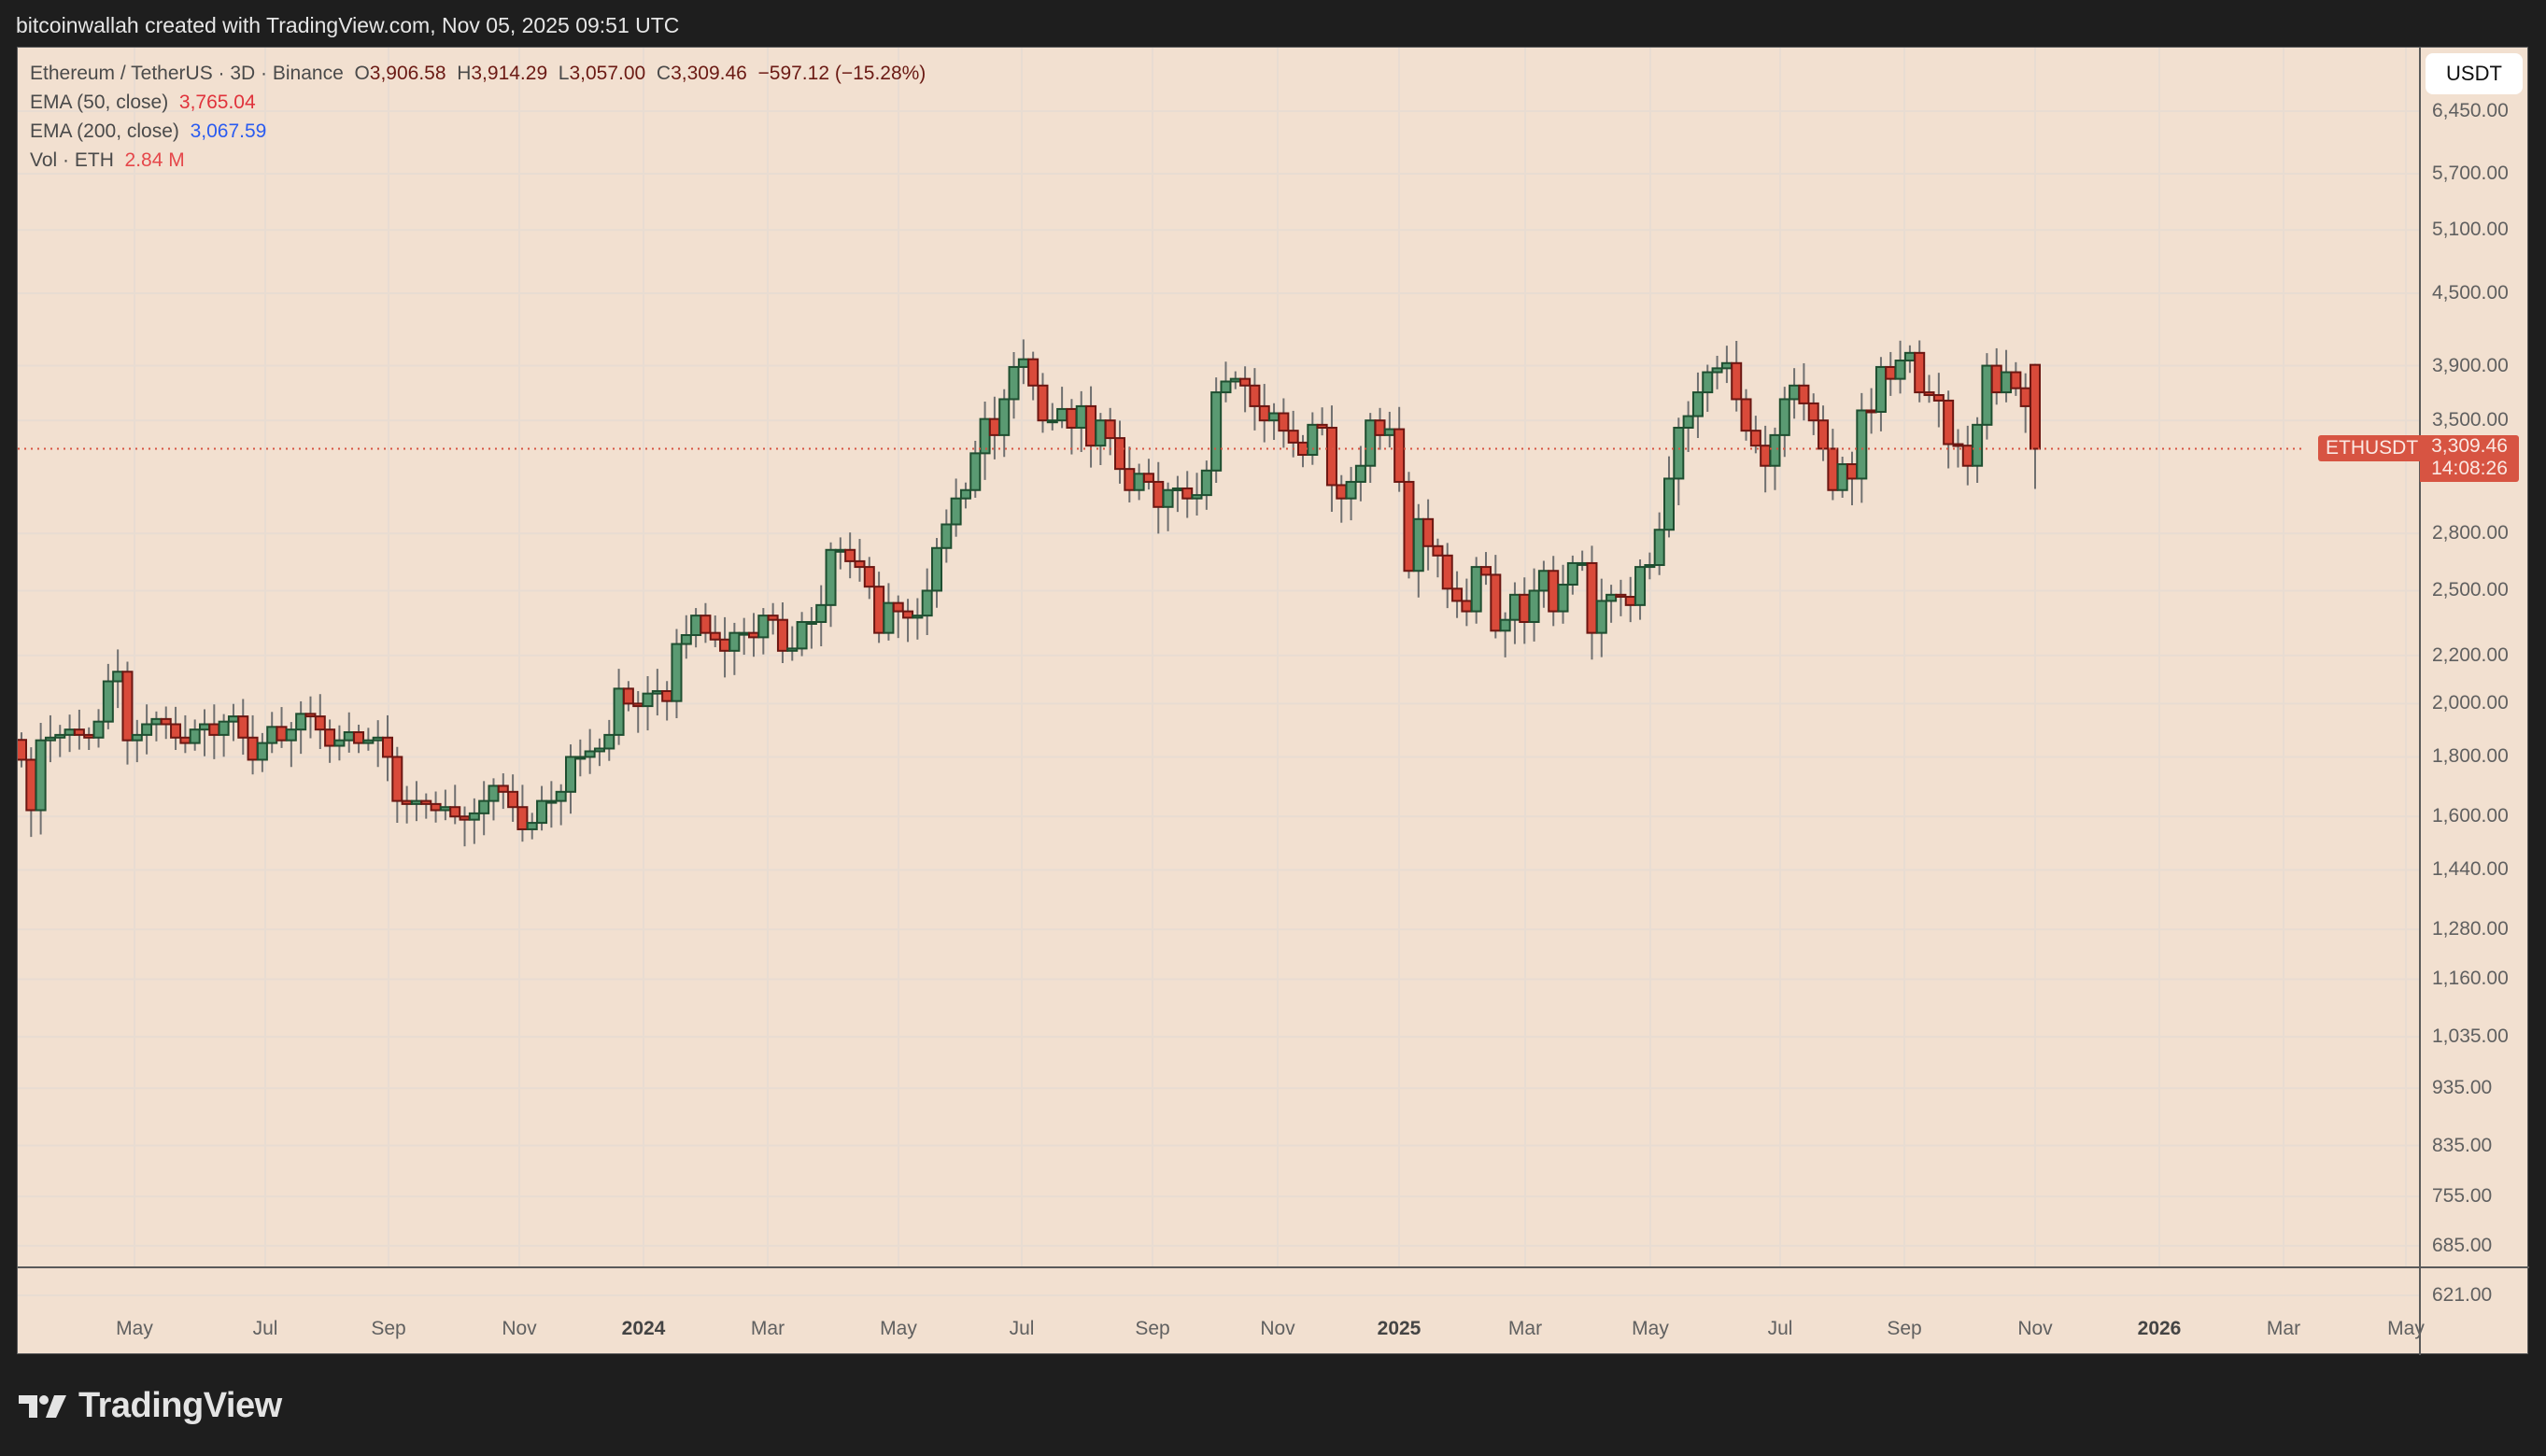 The height and width of the screenshot is (1456, 2546). I want to click on price-tick-label: 5,100.00, so click(2470, 230).